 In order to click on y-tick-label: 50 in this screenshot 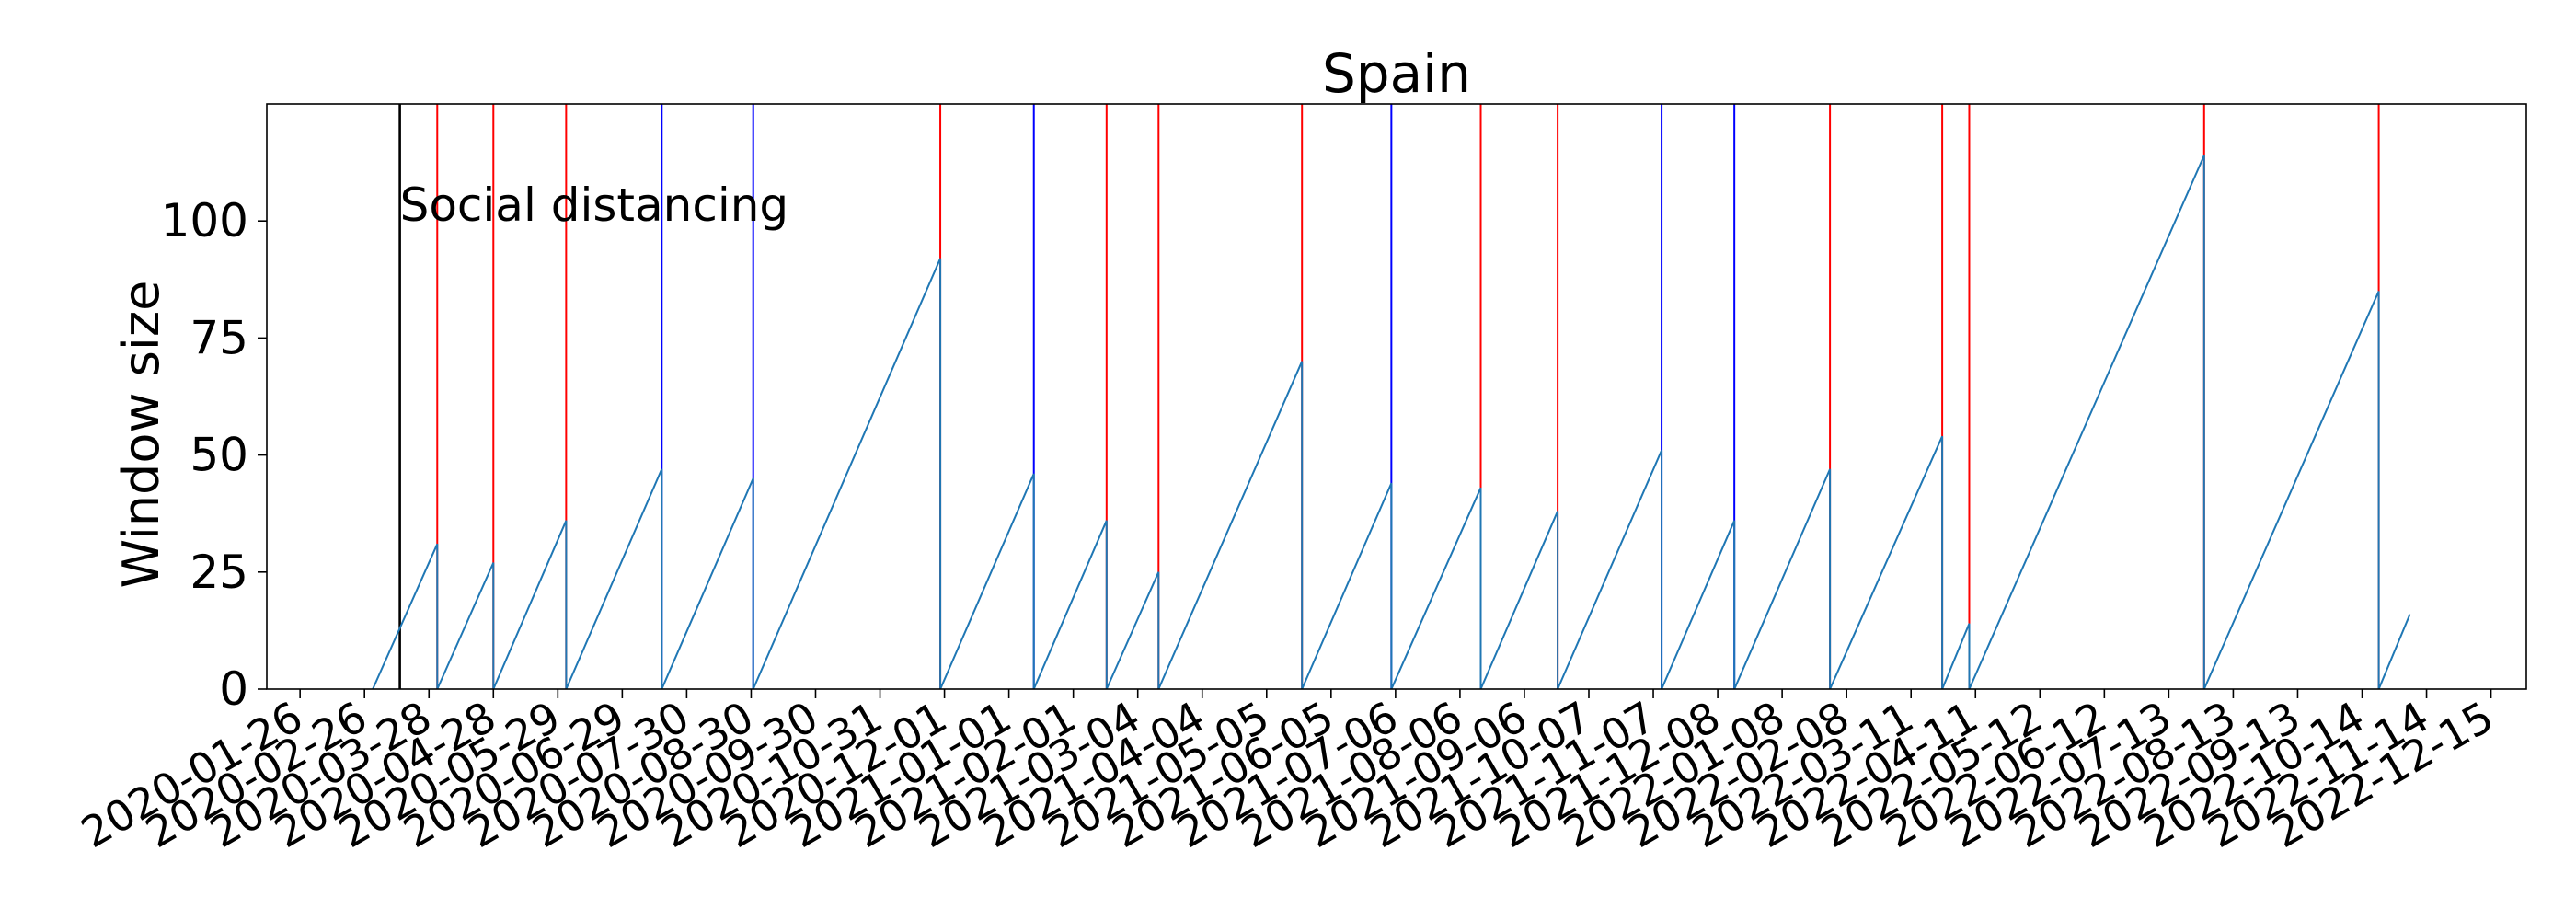, I will do `click(219, 455)`.